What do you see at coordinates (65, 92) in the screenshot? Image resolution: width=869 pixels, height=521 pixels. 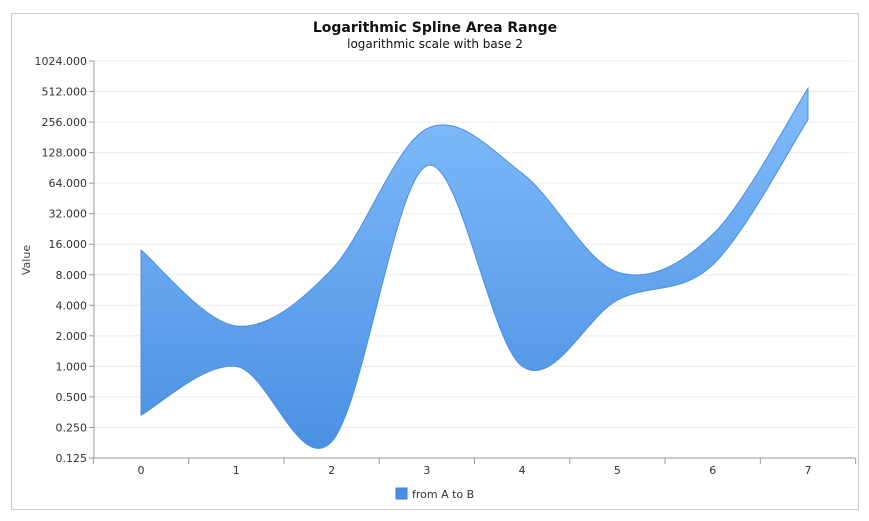 I see `y-tick-label: 512.000` at bounding box center [65, 92].